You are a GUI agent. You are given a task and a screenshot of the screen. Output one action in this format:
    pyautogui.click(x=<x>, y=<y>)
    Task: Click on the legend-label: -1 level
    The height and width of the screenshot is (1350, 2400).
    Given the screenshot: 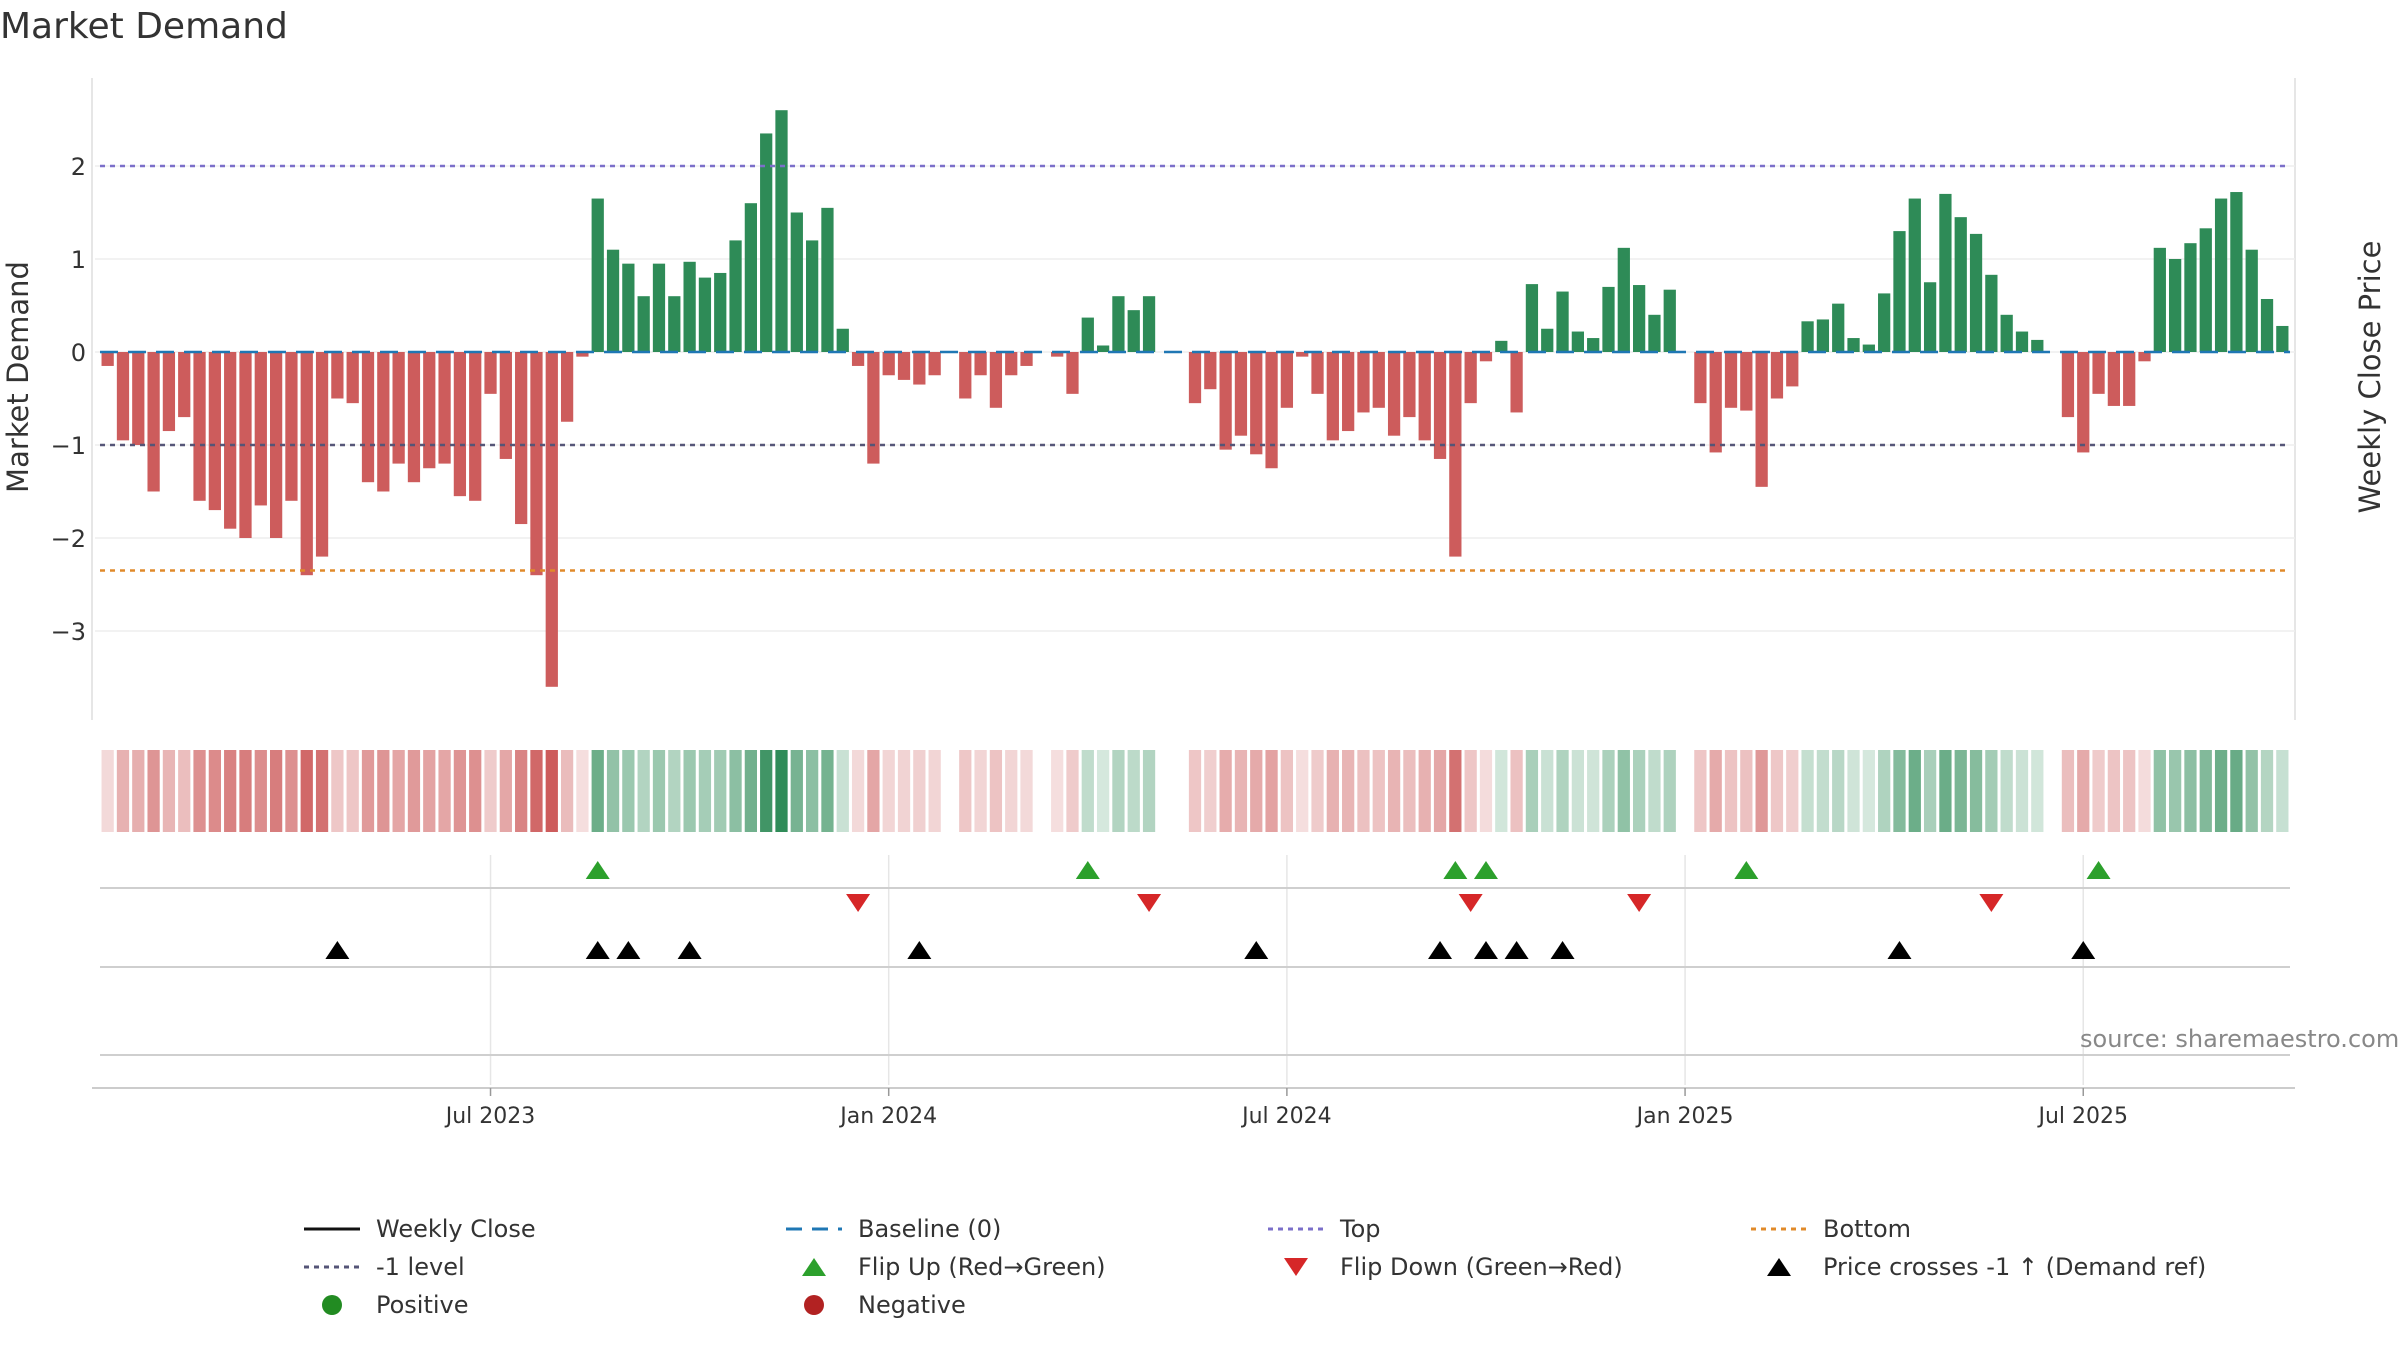 What is the action you would take?
    pyautogui.click(x=420, y=1267)
    